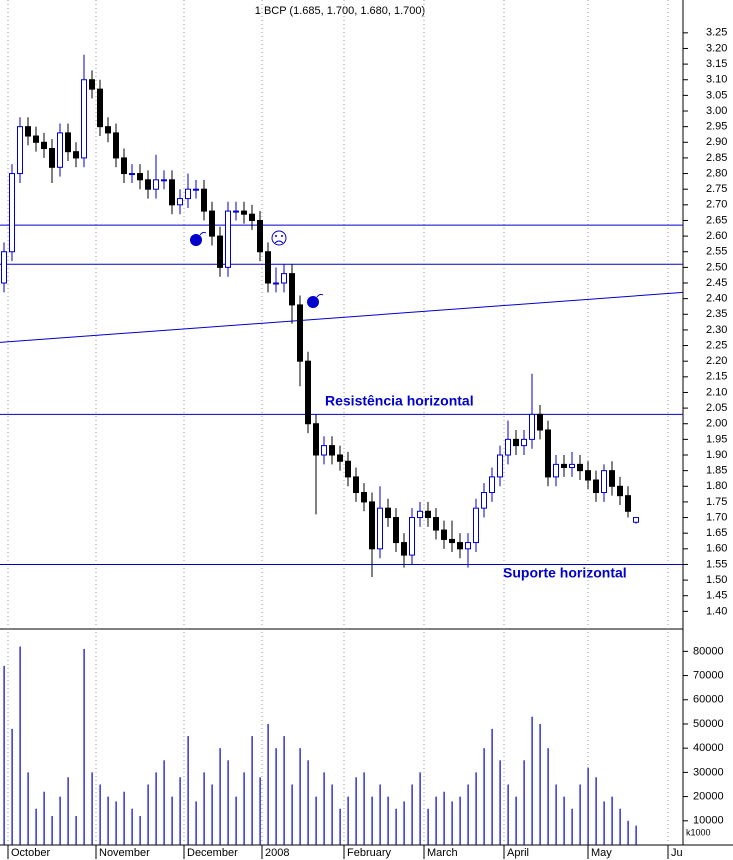 The height and width of the screenshot is (860, 733). Describe the element at coordinates (716, 236) in the screenshot. I see `y-tick-label: 2.60` at that location.